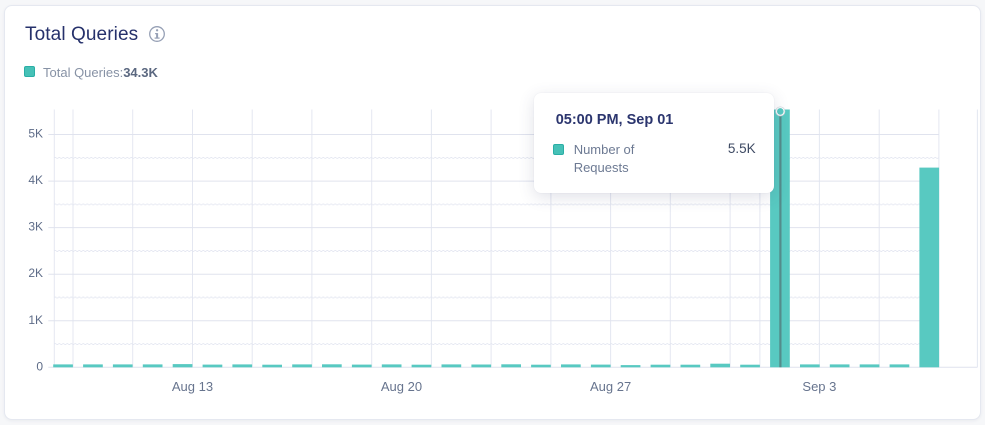 This screenshot has width=985, height=425. I want to click on svg-text: Sep 3, so click(819, 386).